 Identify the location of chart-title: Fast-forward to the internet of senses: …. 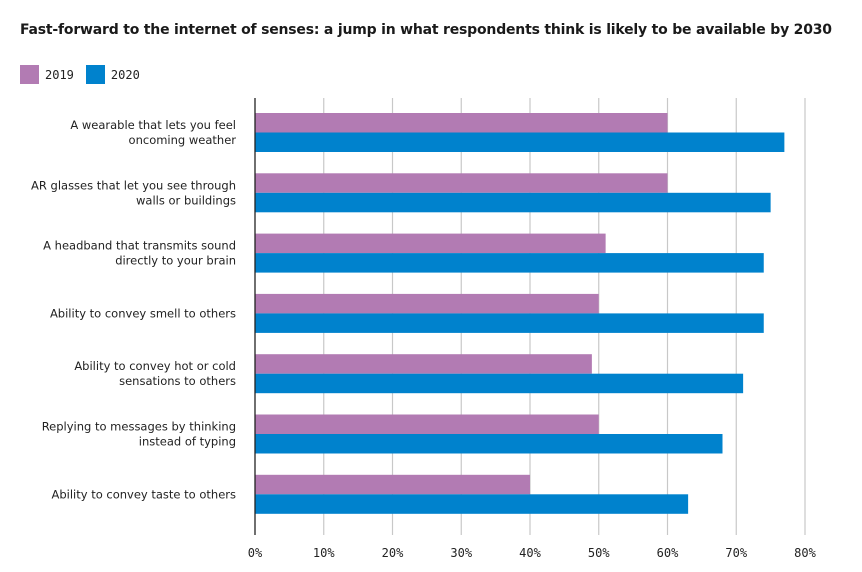
(426, 30).